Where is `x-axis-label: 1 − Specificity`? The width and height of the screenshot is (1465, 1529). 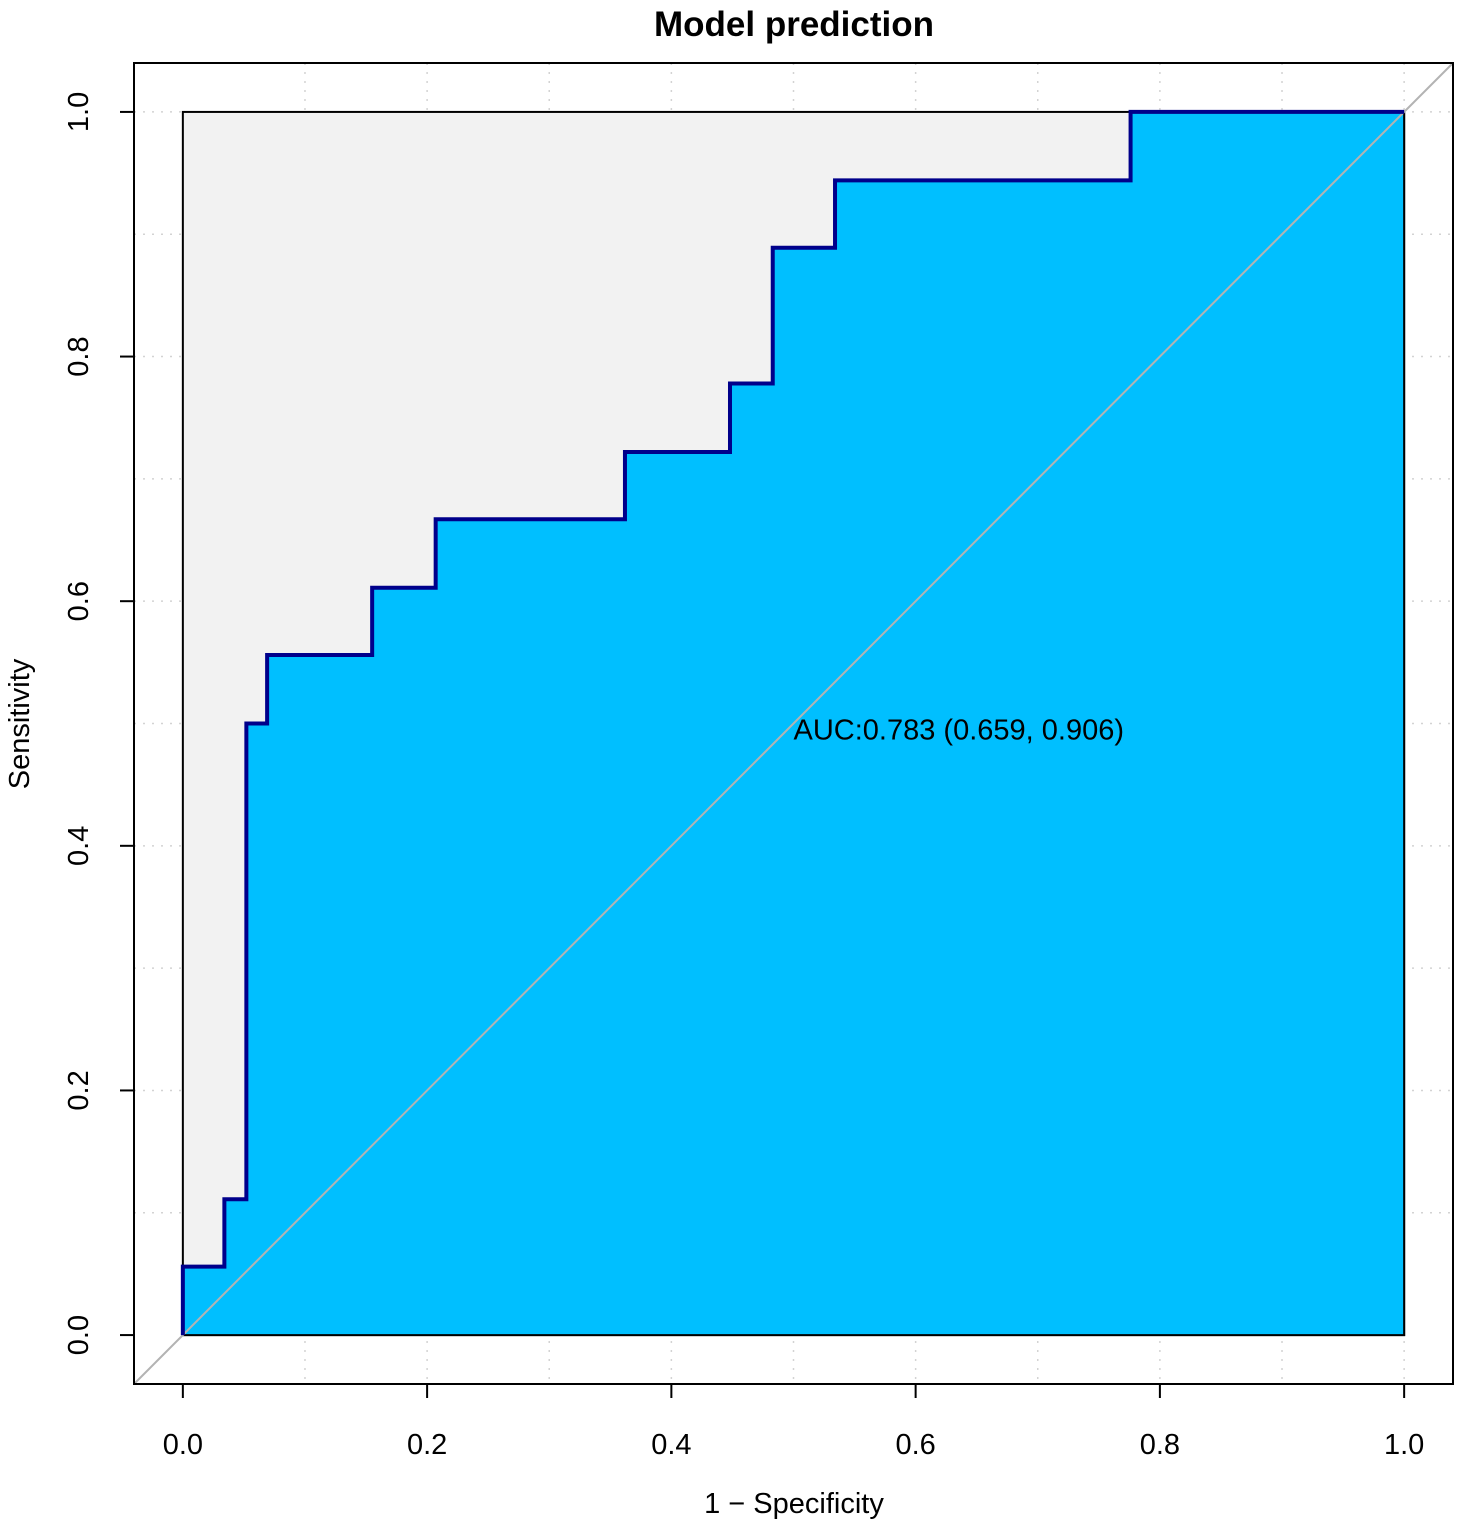
x-axis-label: 1 − Specificity is located at coordinates (794, 1504).